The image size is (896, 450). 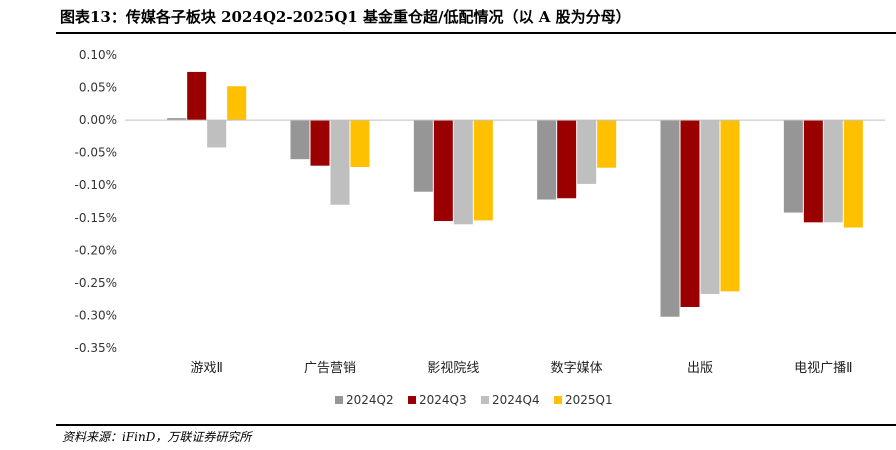 What do you see at coordinates (476, 33) in the screenshot?
I see `title-underline` at bounding box center [476, 33].